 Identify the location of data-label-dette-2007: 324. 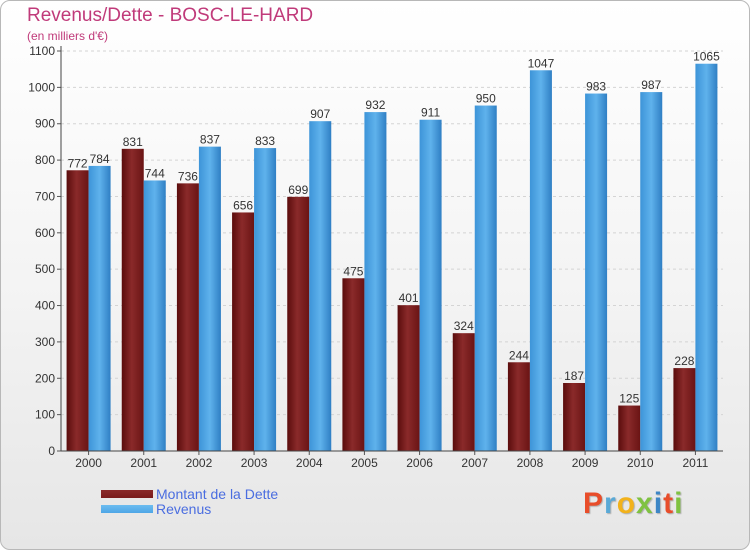
(464, 326).